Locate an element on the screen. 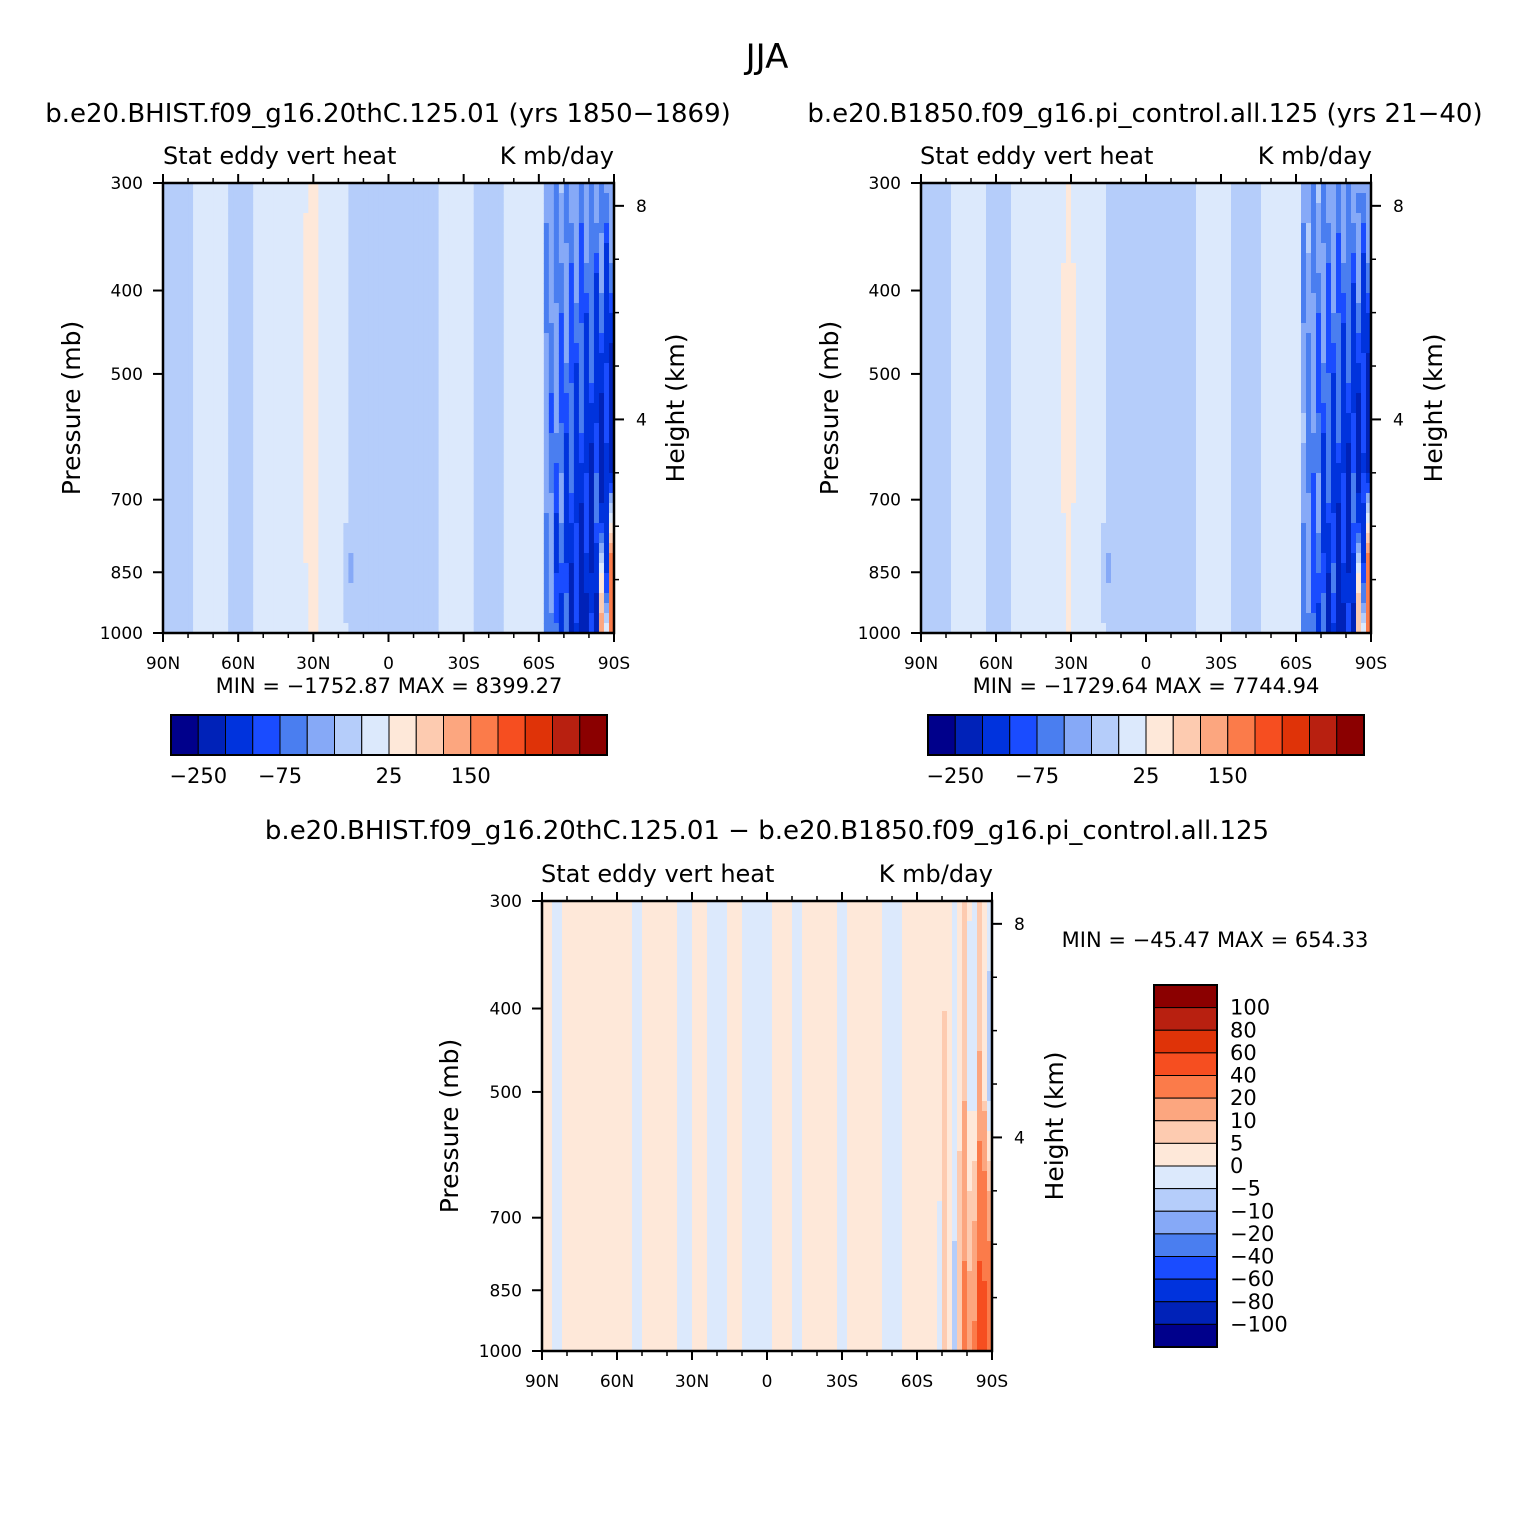 The height and width of the screenshot is (1535, 1535). y-tick-label: 300 is located at coordinates (127, 184).